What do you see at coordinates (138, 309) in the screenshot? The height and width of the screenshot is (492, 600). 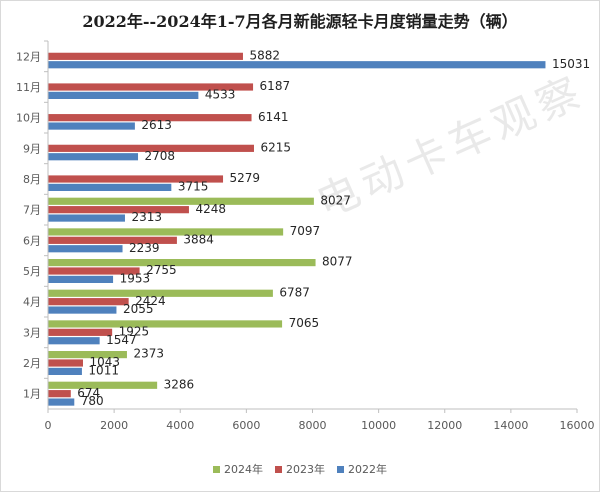 I see `data-label: 2055` at bounding box center [138, 309].